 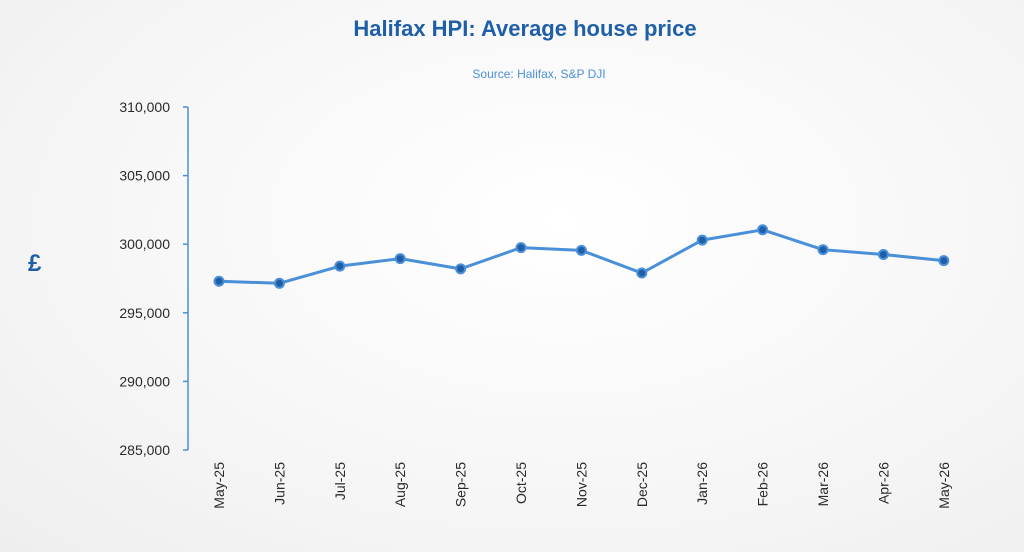 I want to click on x-tick-label: Aug-25, so click(x=400, y=484).